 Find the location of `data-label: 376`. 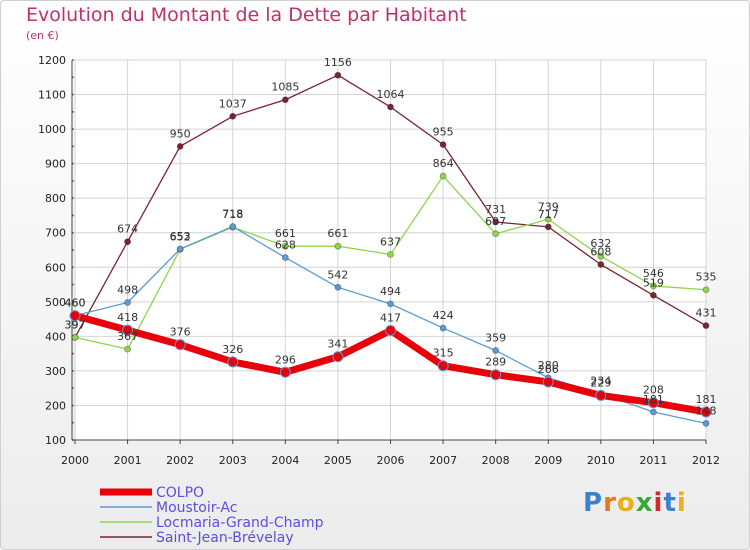

data-label: 376 is located at coordinates (180, 332).